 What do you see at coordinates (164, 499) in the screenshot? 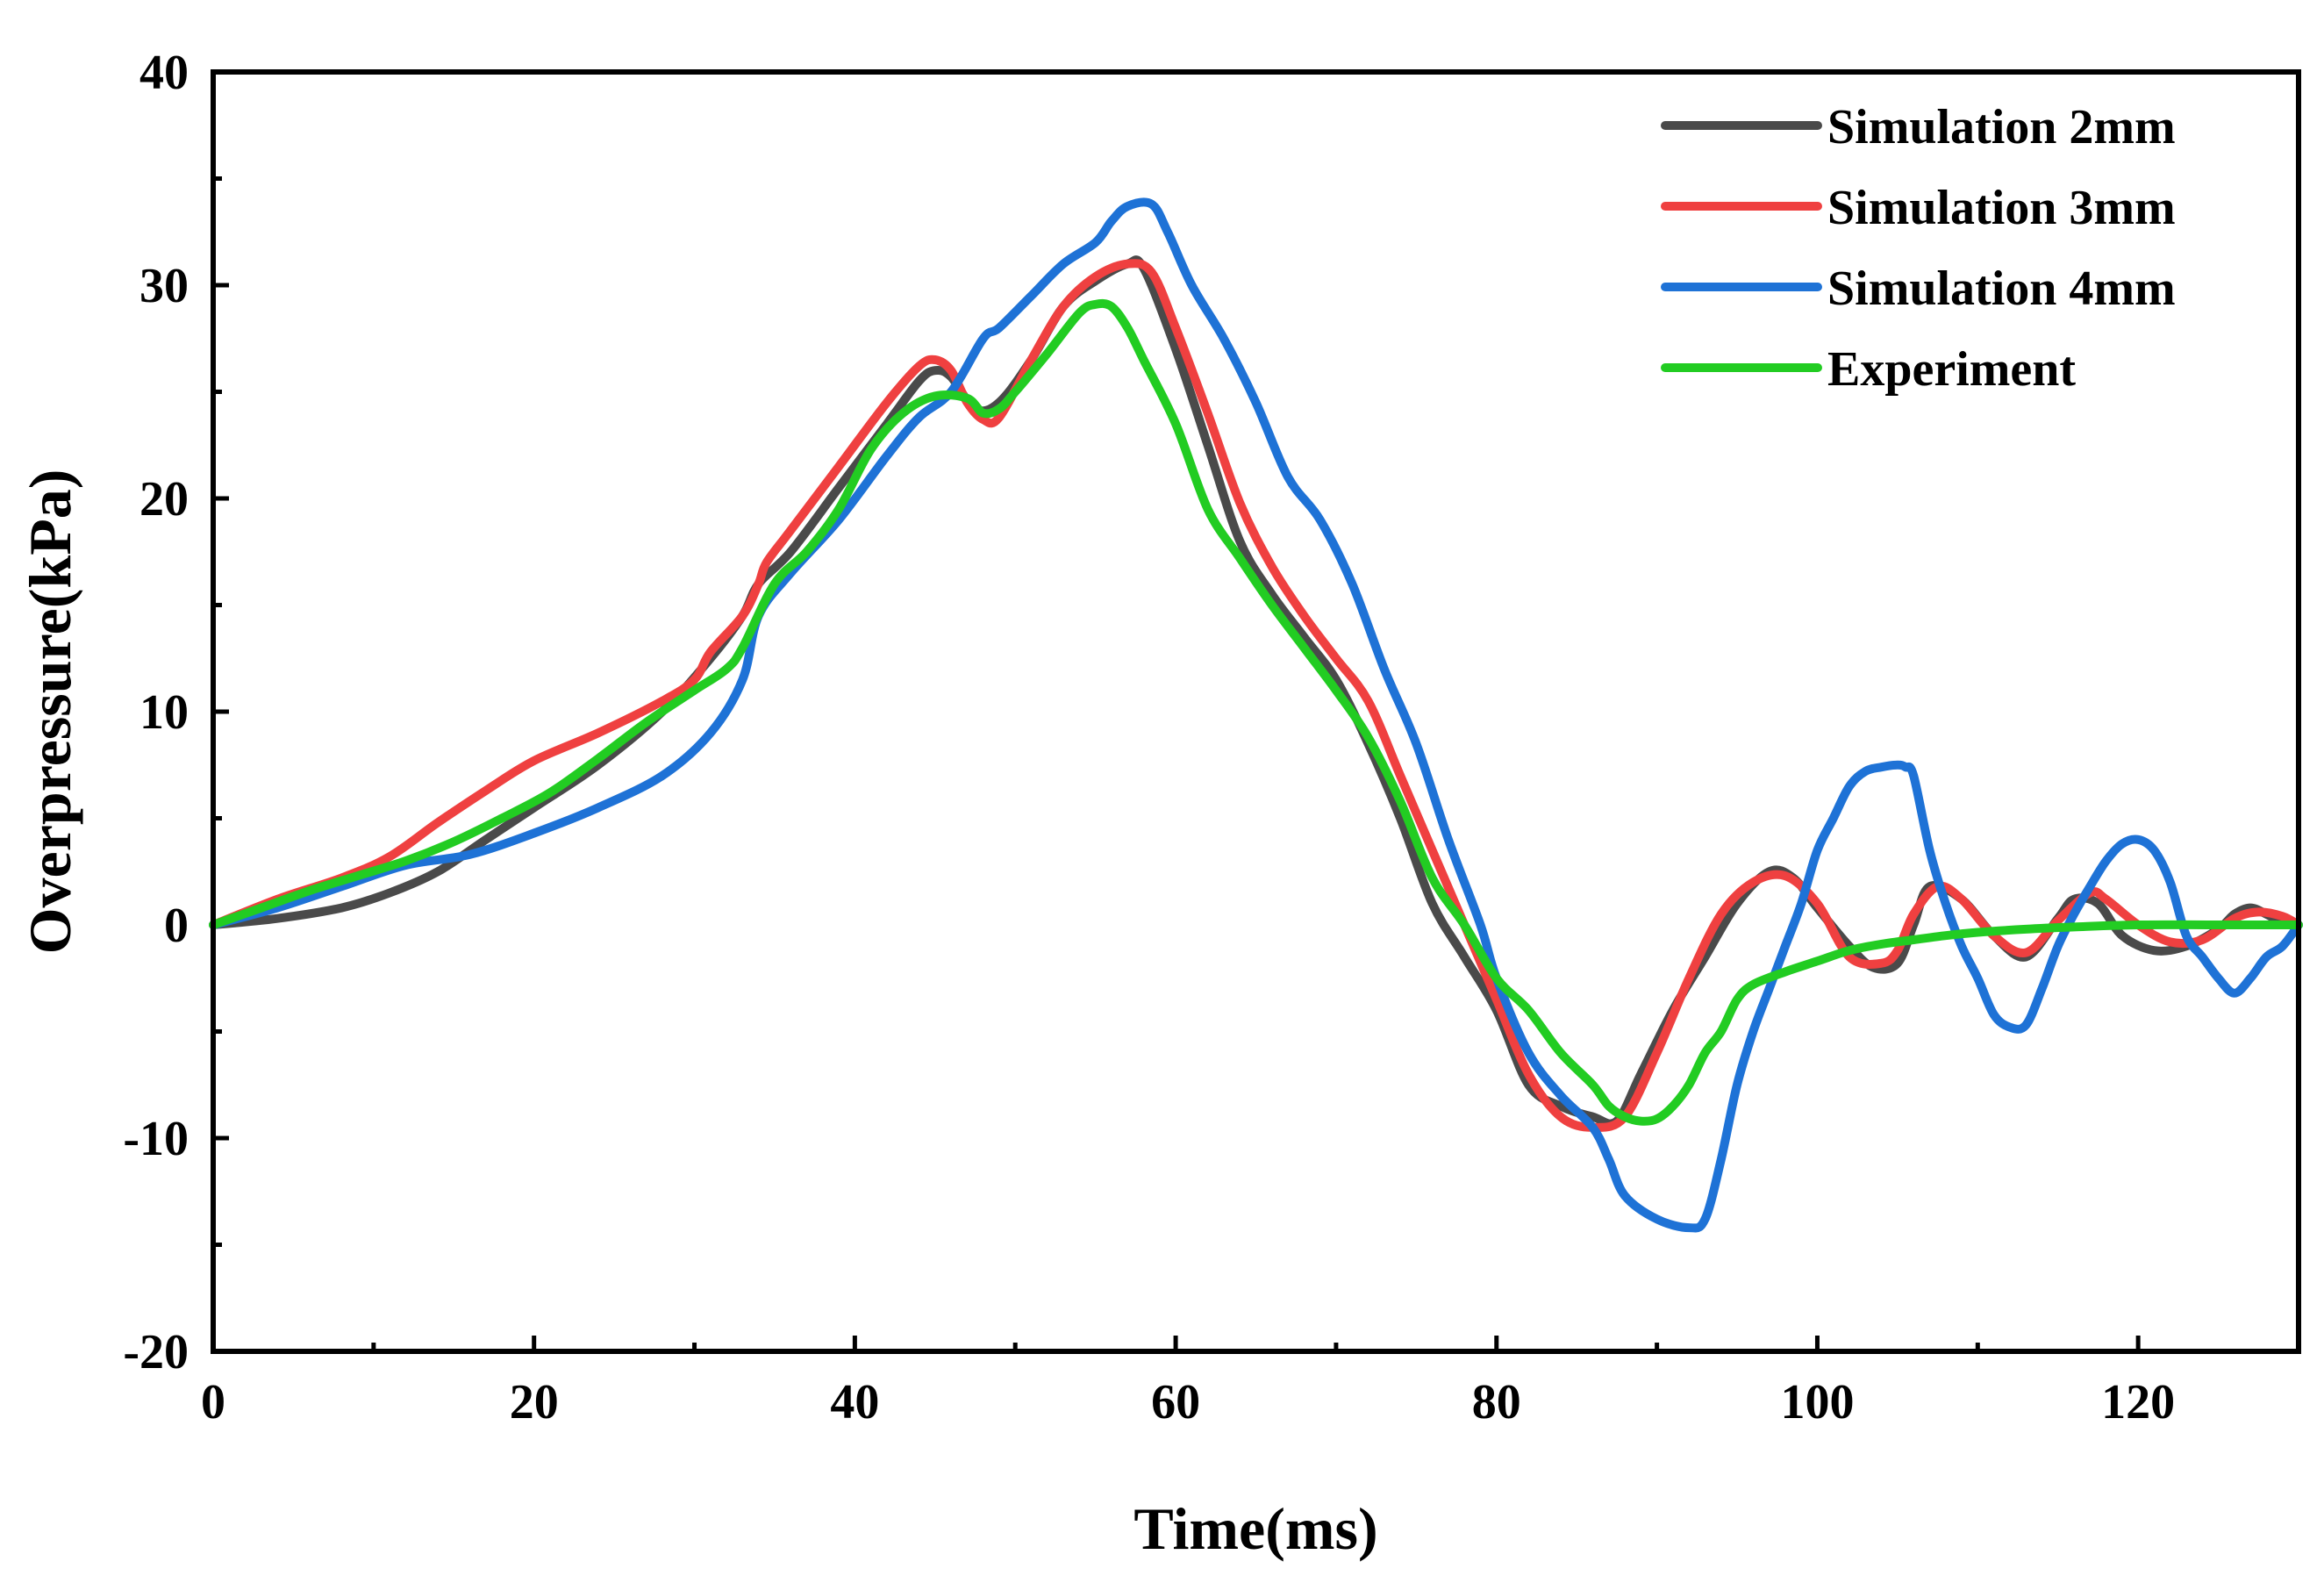
I see `y-tick-label: 20` at bounding box center [164, 499].